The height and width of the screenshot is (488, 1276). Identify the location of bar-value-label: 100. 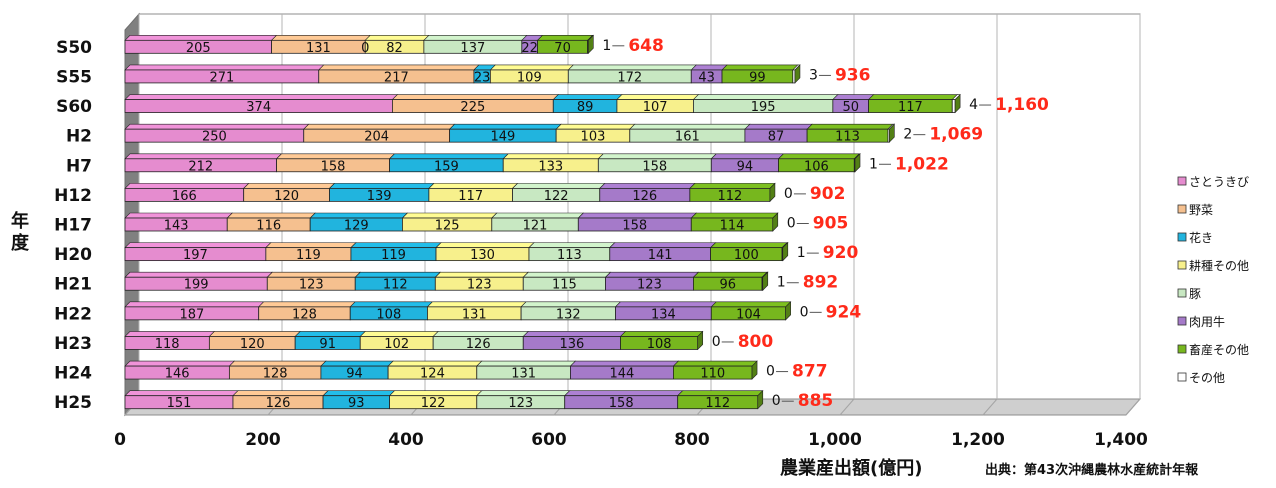
(746, 255).